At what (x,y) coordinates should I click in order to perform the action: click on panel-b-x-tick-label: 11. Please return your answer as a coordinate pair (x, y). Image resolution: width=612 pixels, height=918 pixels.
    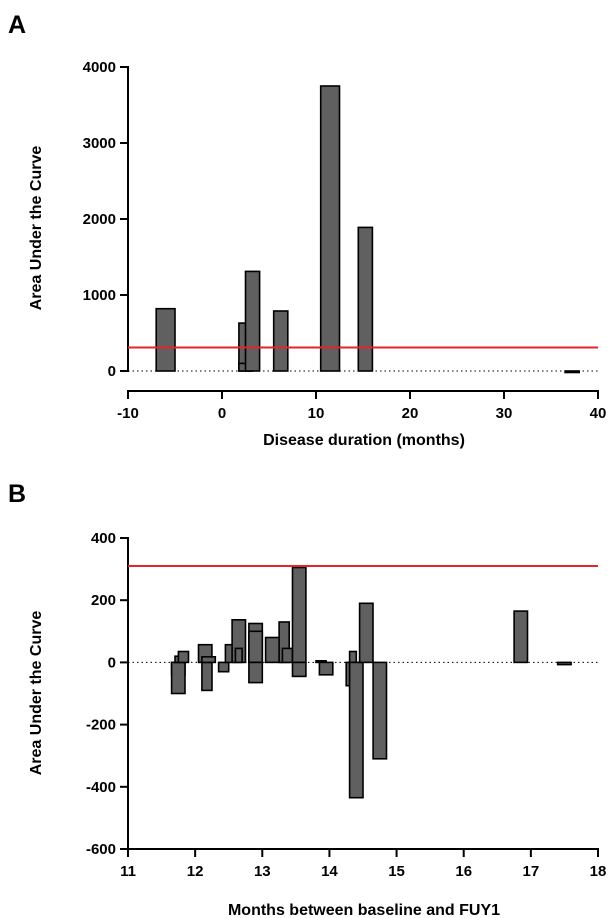
    Looking at the image, I should click on (128, 871).